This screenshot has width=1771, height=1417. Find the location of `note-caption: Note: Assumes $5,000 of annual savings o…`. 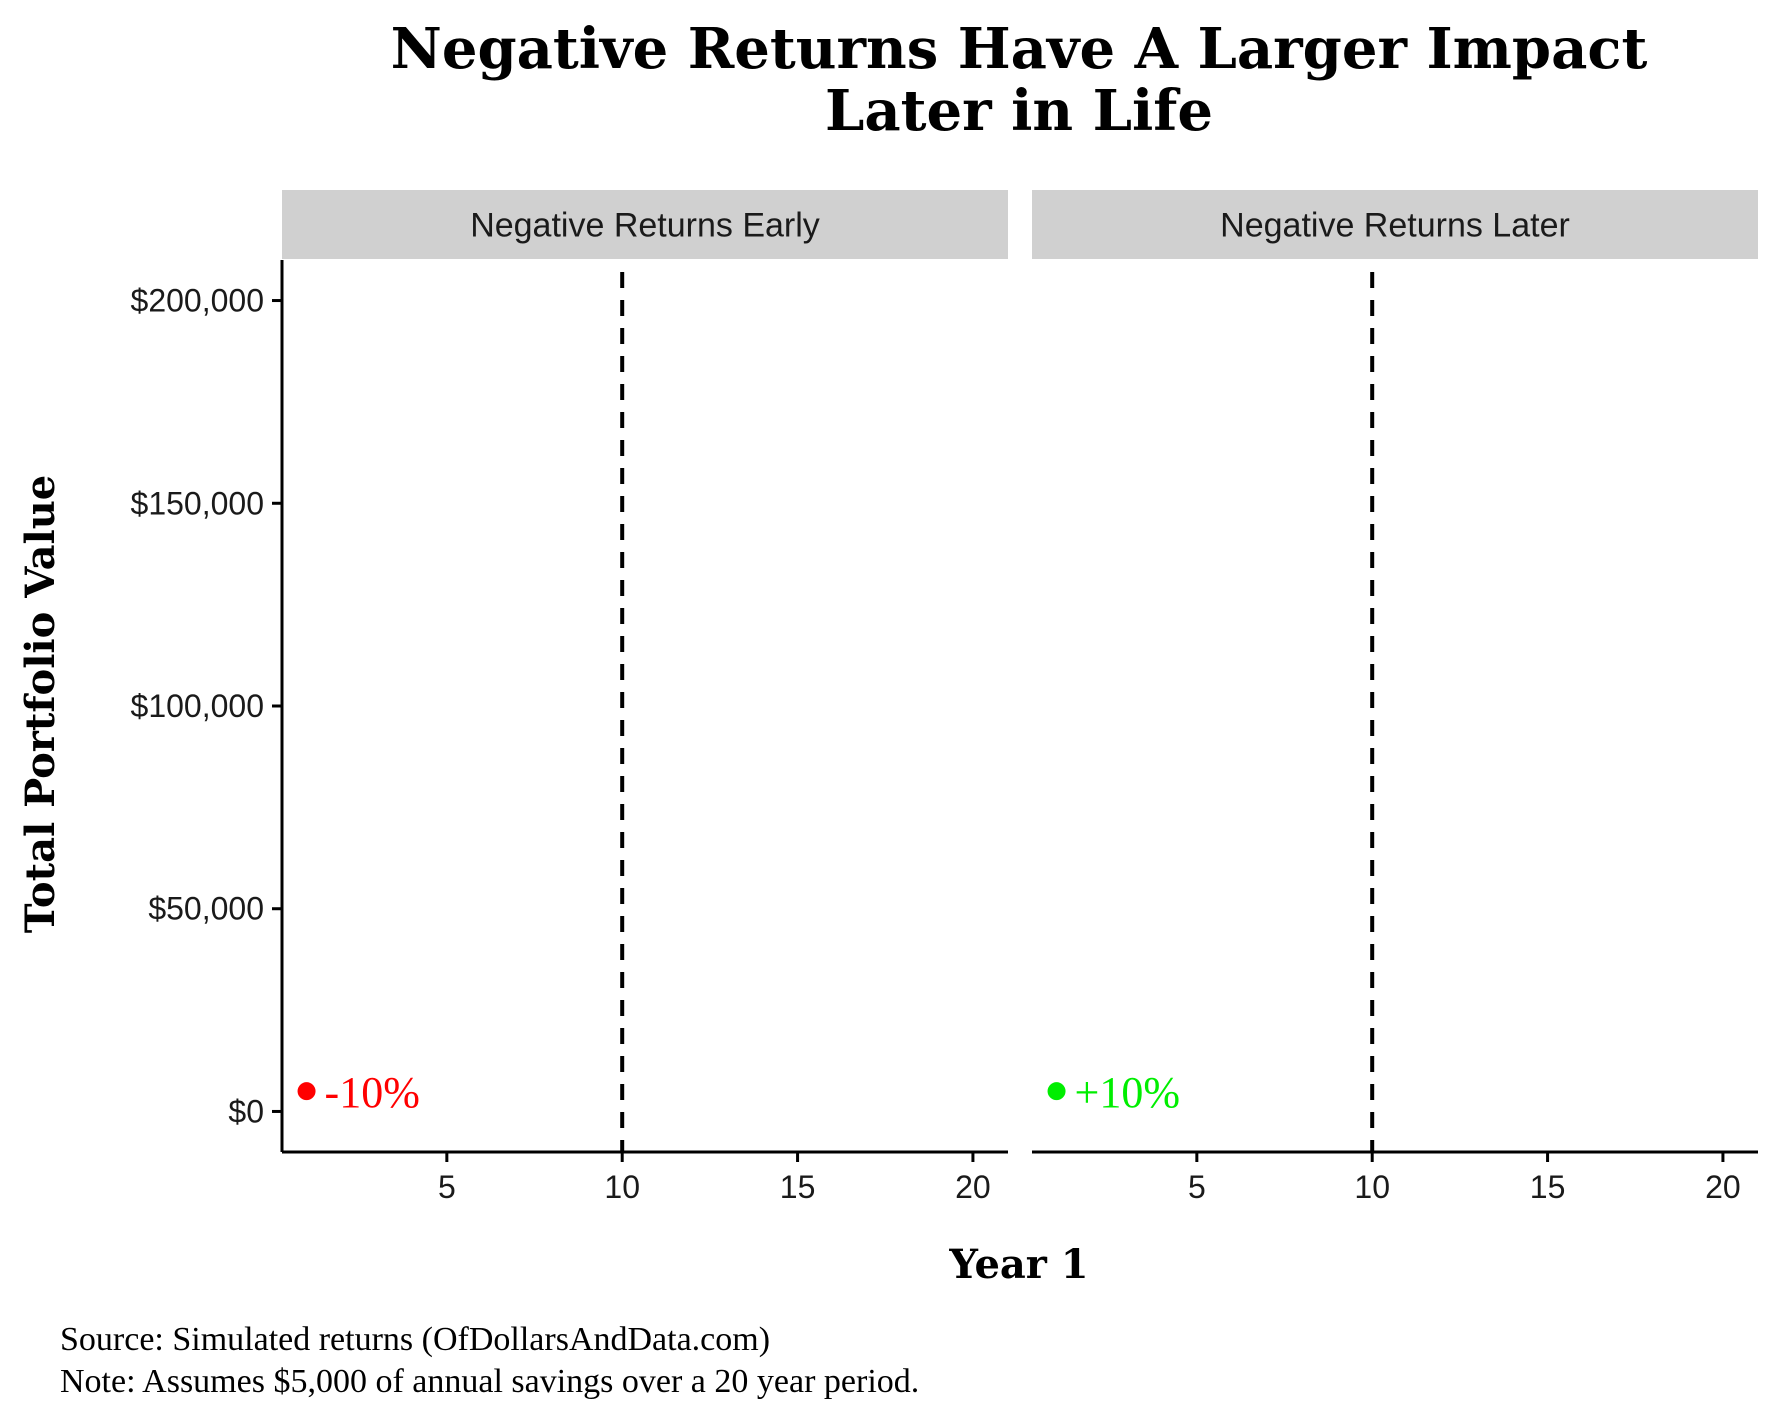

note-caption: Note: Assumes $5,000 of annual savings o… is located at coordinates (489, 1381).